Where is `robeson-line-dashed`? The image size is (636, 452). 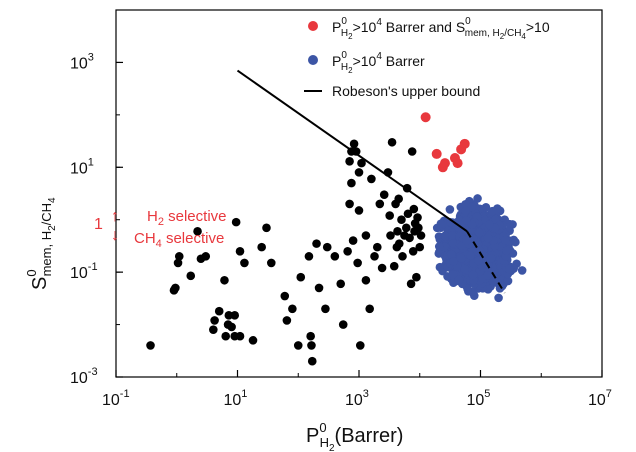 robeson-line-dashed is located at coordinates (486, 262).